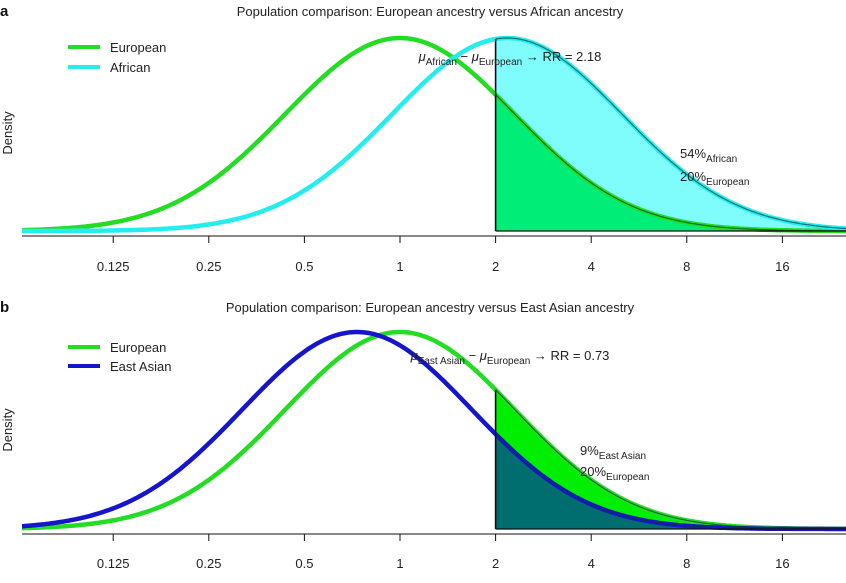 The width and height of the screenshot is (846, 583). I want to click on legend-entry: African, so click(130, 67).